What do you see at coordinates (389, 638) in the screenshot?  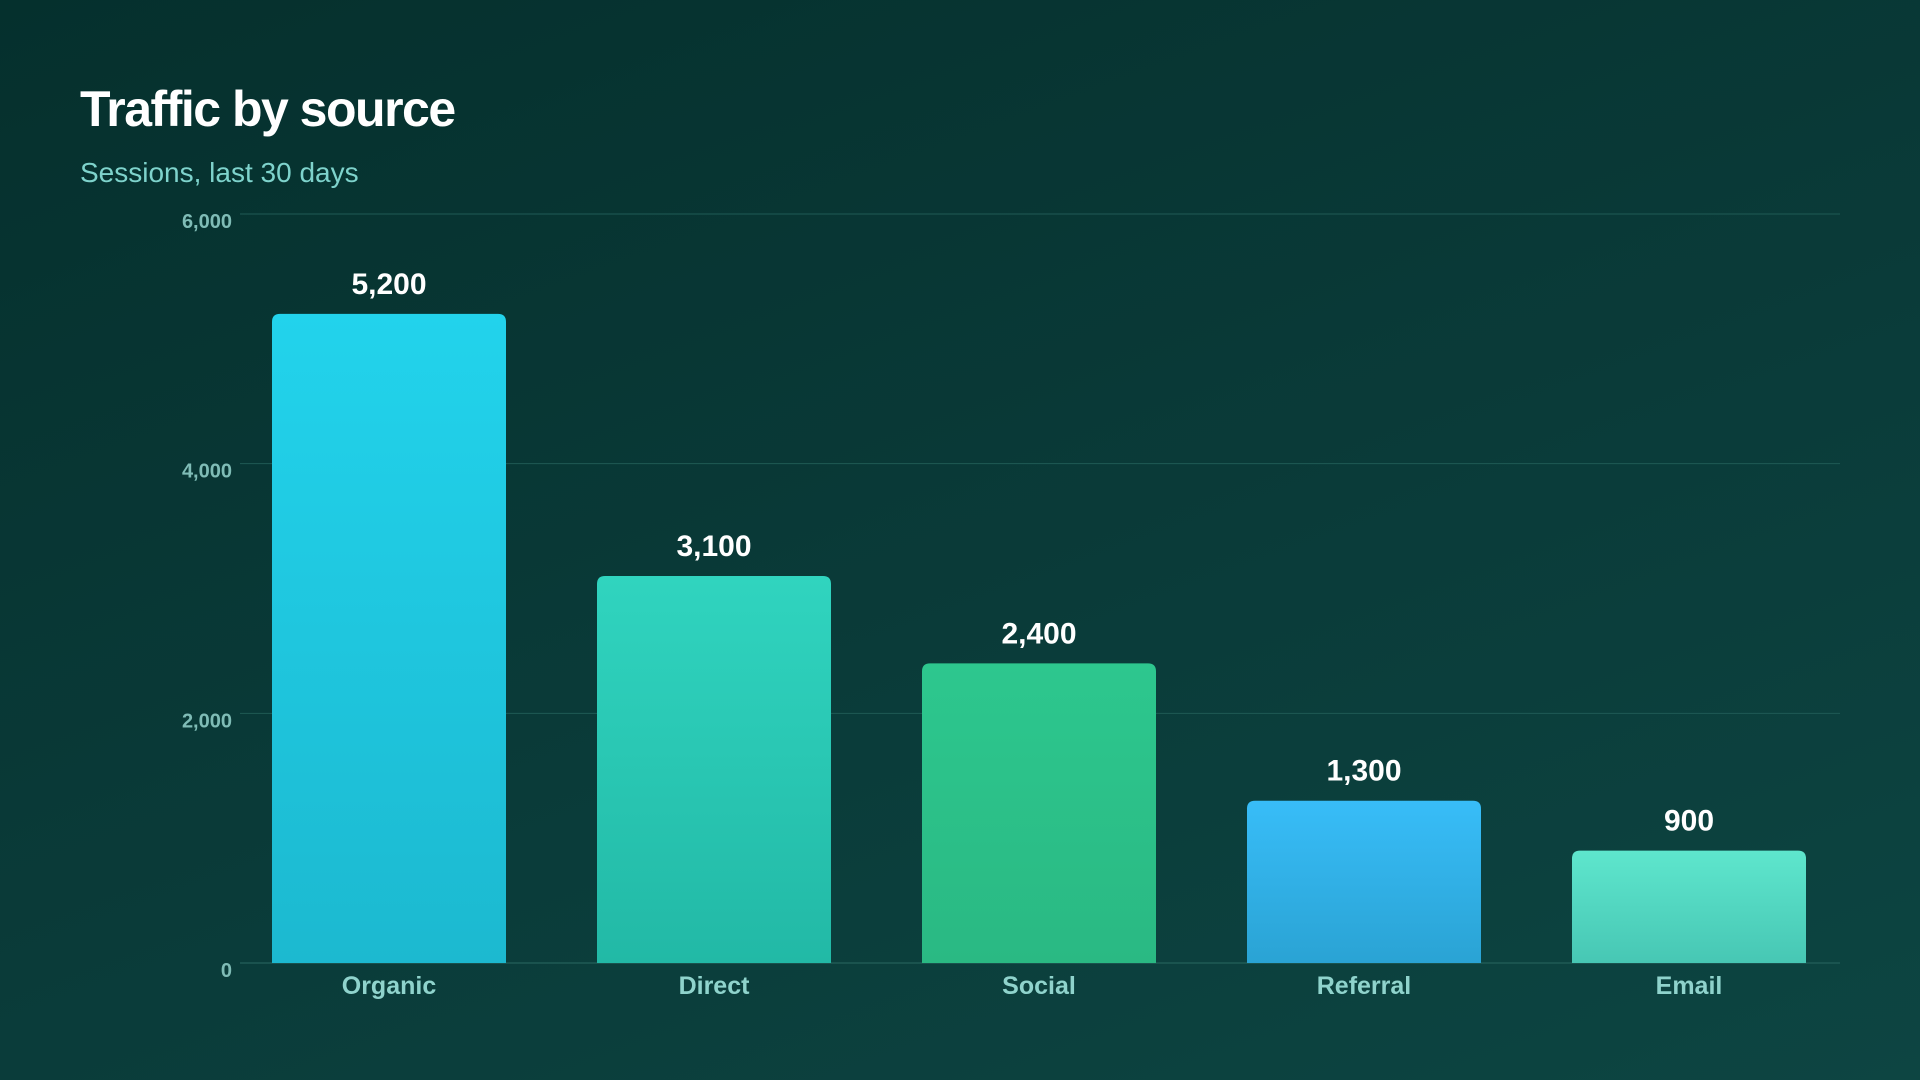 I see `bar-organic` at bounding box center [389, 638].